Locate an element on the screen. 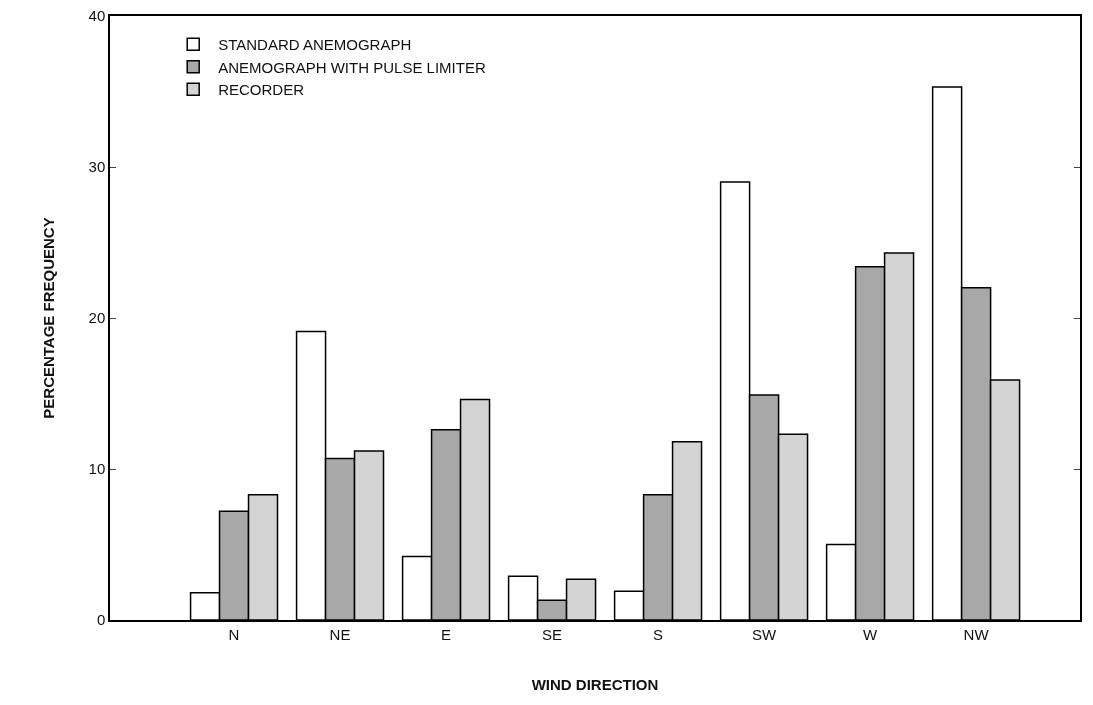  y-tick-label: 10 is located at coordinates (97, 469).